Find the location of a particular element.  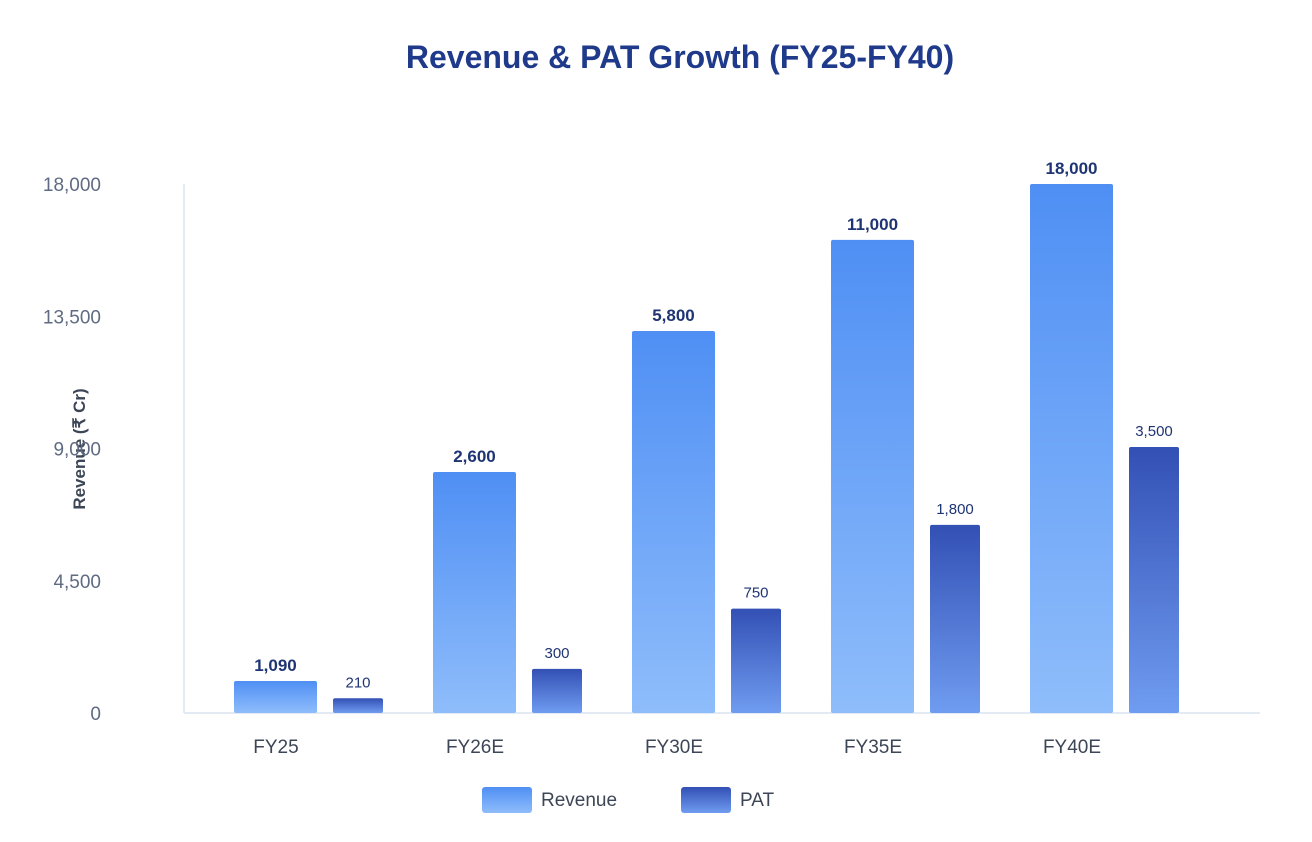

data-label-pat: 750 is located at coordinates (755, 593).